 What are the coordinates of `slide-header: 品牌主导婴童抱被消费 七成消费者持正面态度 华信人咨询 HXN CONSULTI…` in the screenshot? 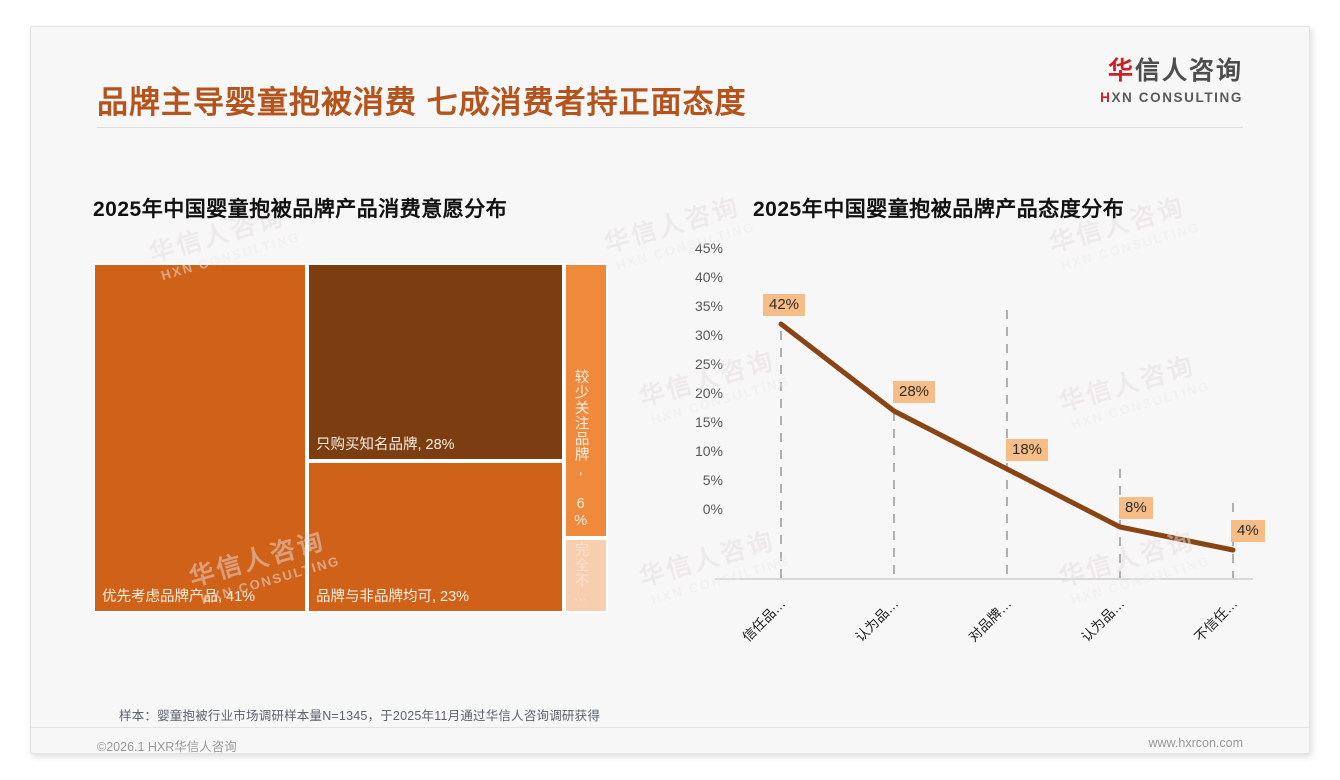 It's located at (670, 79).